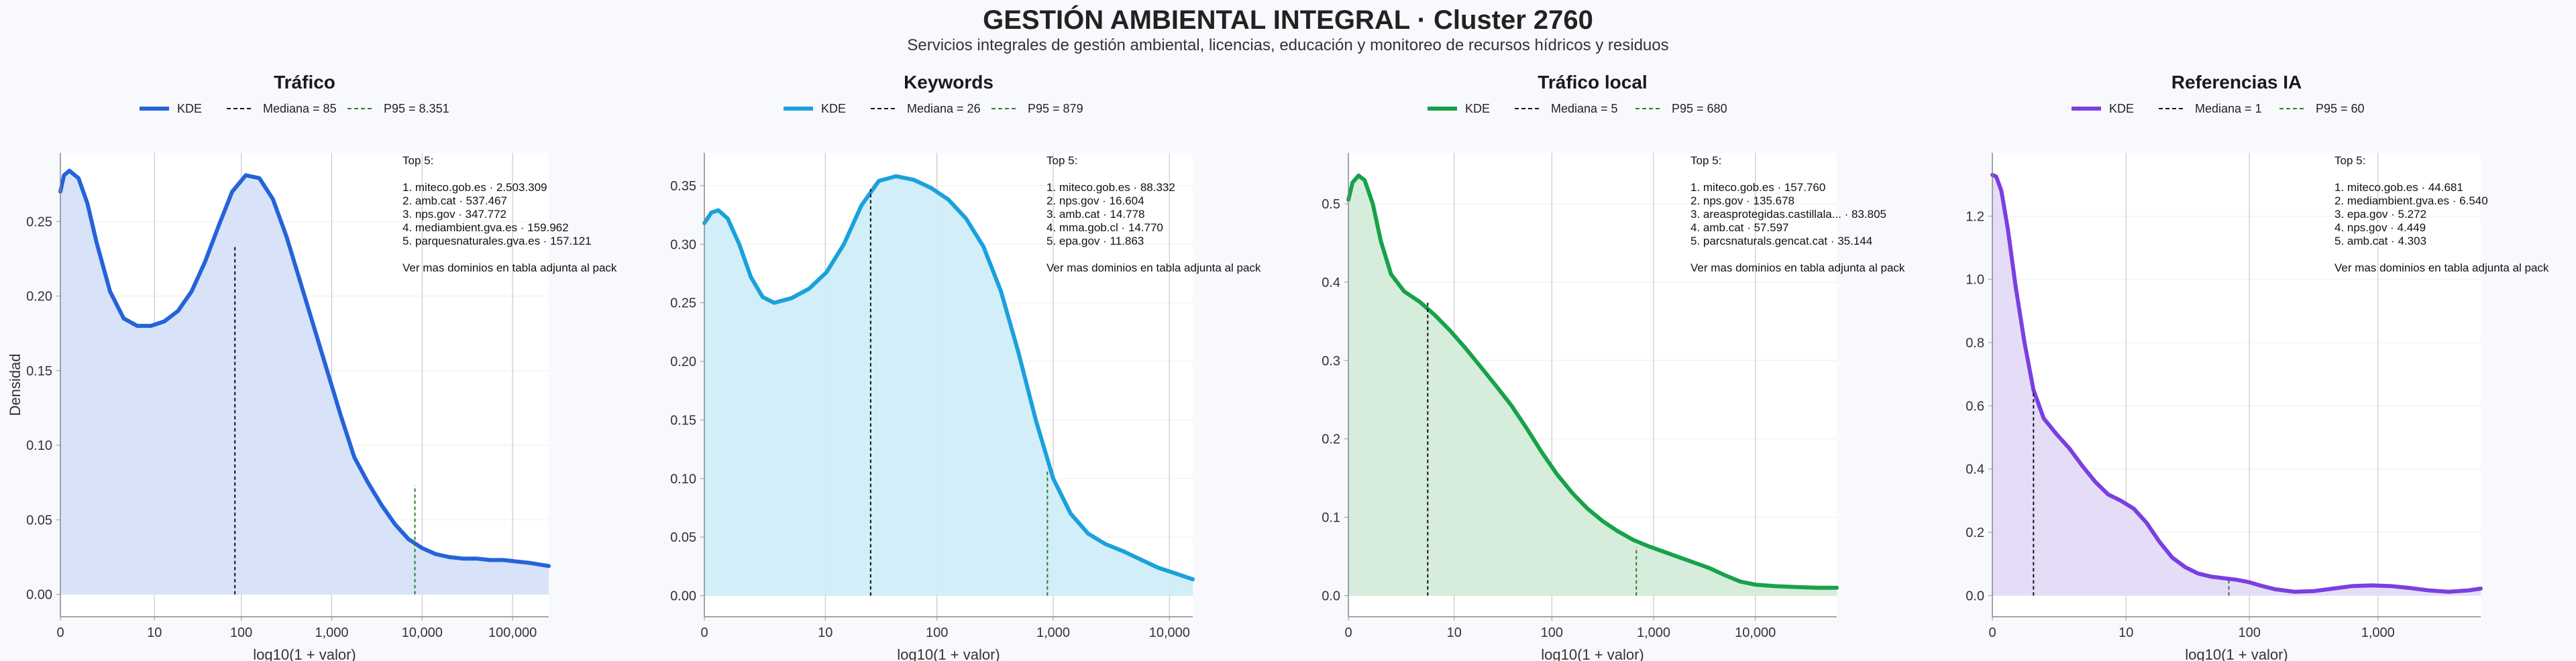 Image resolution: width=2576 pixels, height=661 pixels. Describe the element at coordinates (497, 241) in the screenshot. I see `annotation-item: 5. parquesnaturales.gva.es · 157.121` at that location.